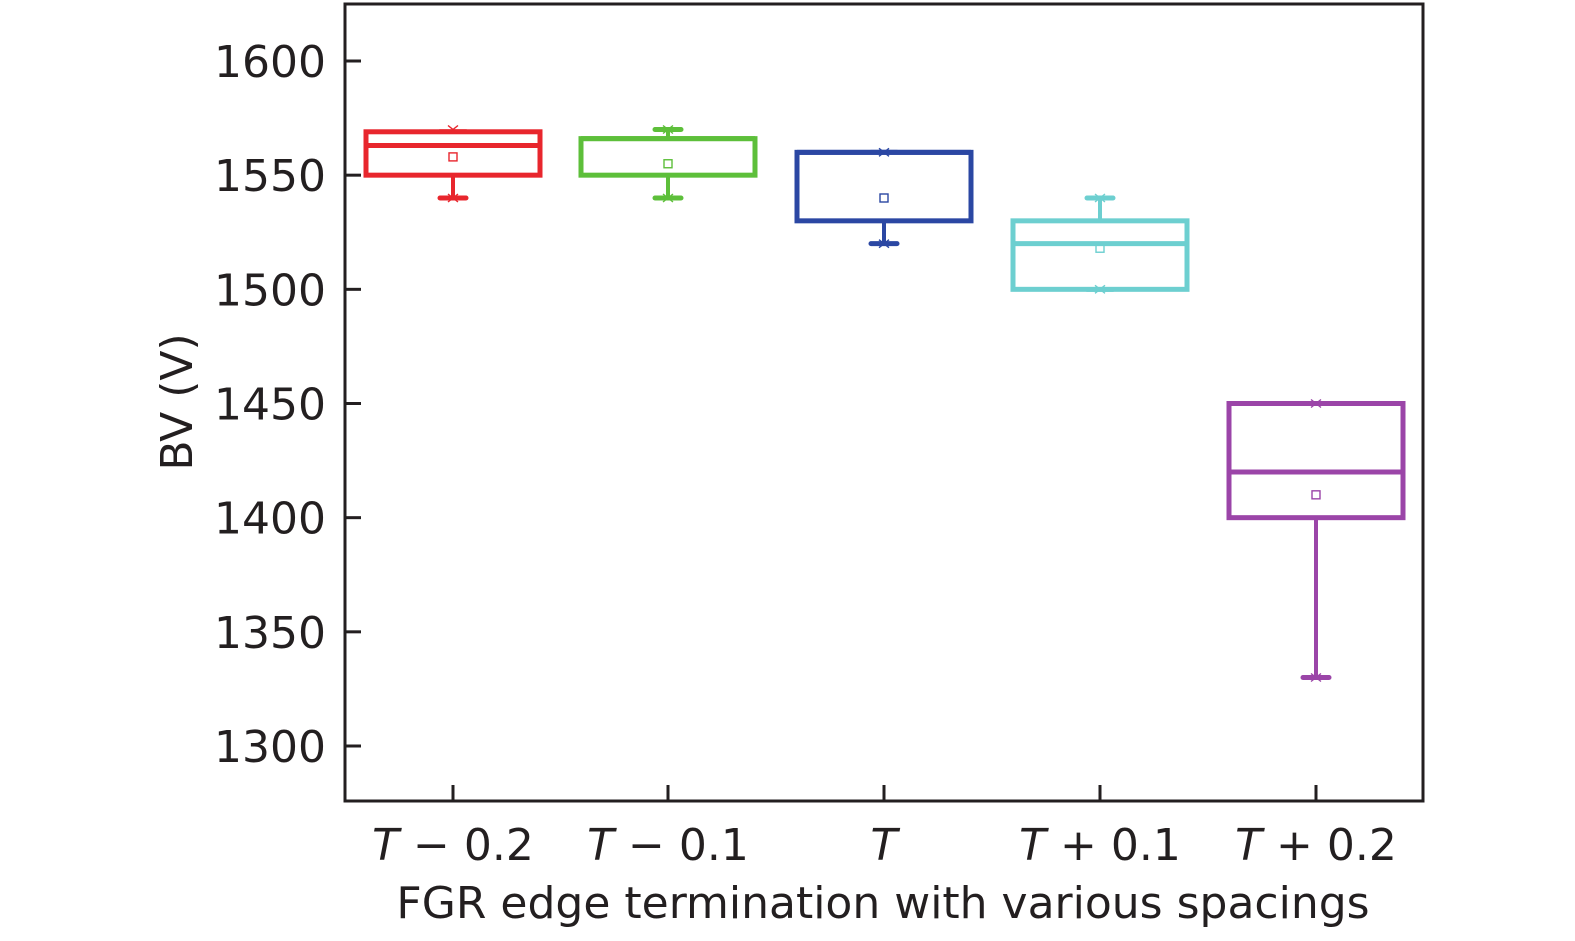  I want to click on y-tick-label: 1600, so click(270, 62).